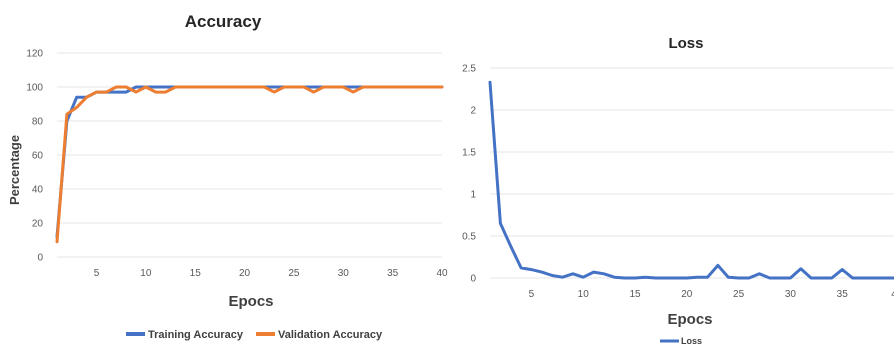 The width and height of the screenshot is (894, 347). Describe the element at coordinates (469, 153) in the screenshot. I see `loss-y-tick-label: 1.5` at that location.